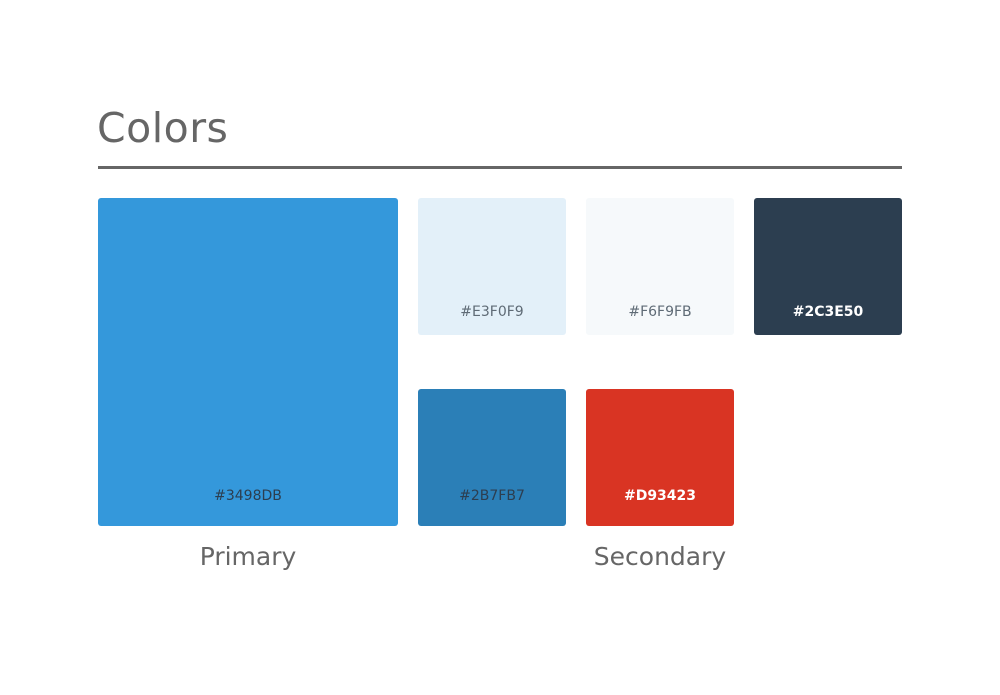 The width and height of the screenshot is (1000, 695). Describe the element at coordinates (492, 496) in the screenshot. I see `swatch-code: #2B7FB7` at that location.